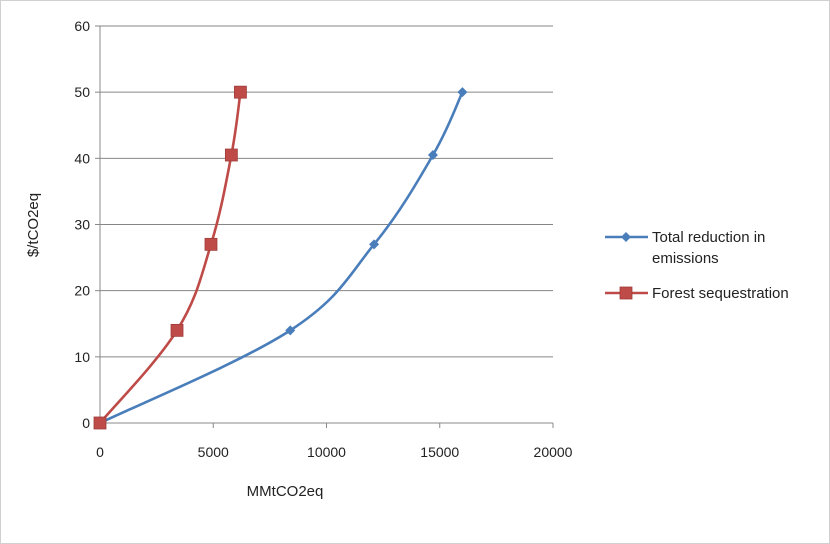 Image resolution: width=830 pixels, height=544 pixels. Describe the element at coordinates (82, 357) in the screenshot. I see `y-tick-label: 10` at that location.